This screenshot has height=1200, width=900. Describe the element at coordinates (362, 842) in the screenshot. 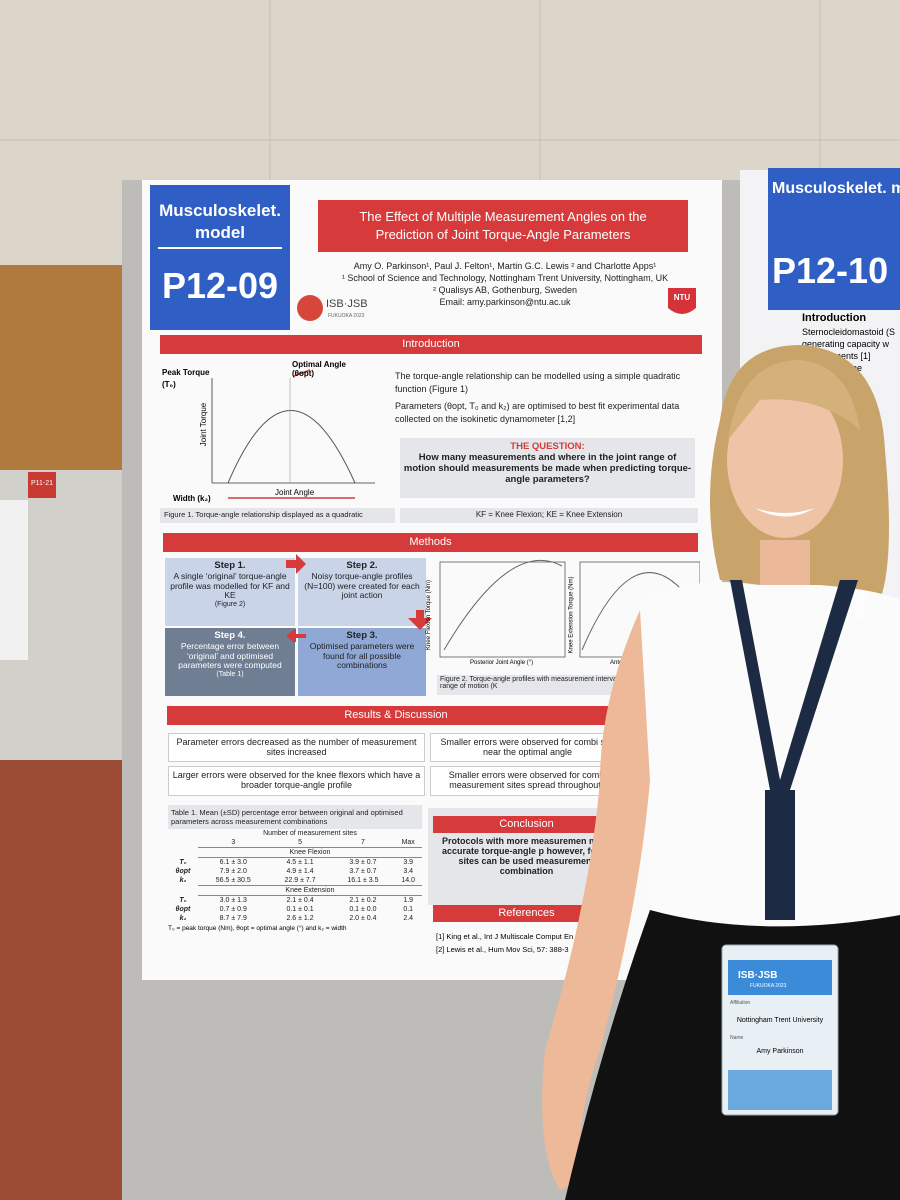

I see `column-header: 7` at that location.